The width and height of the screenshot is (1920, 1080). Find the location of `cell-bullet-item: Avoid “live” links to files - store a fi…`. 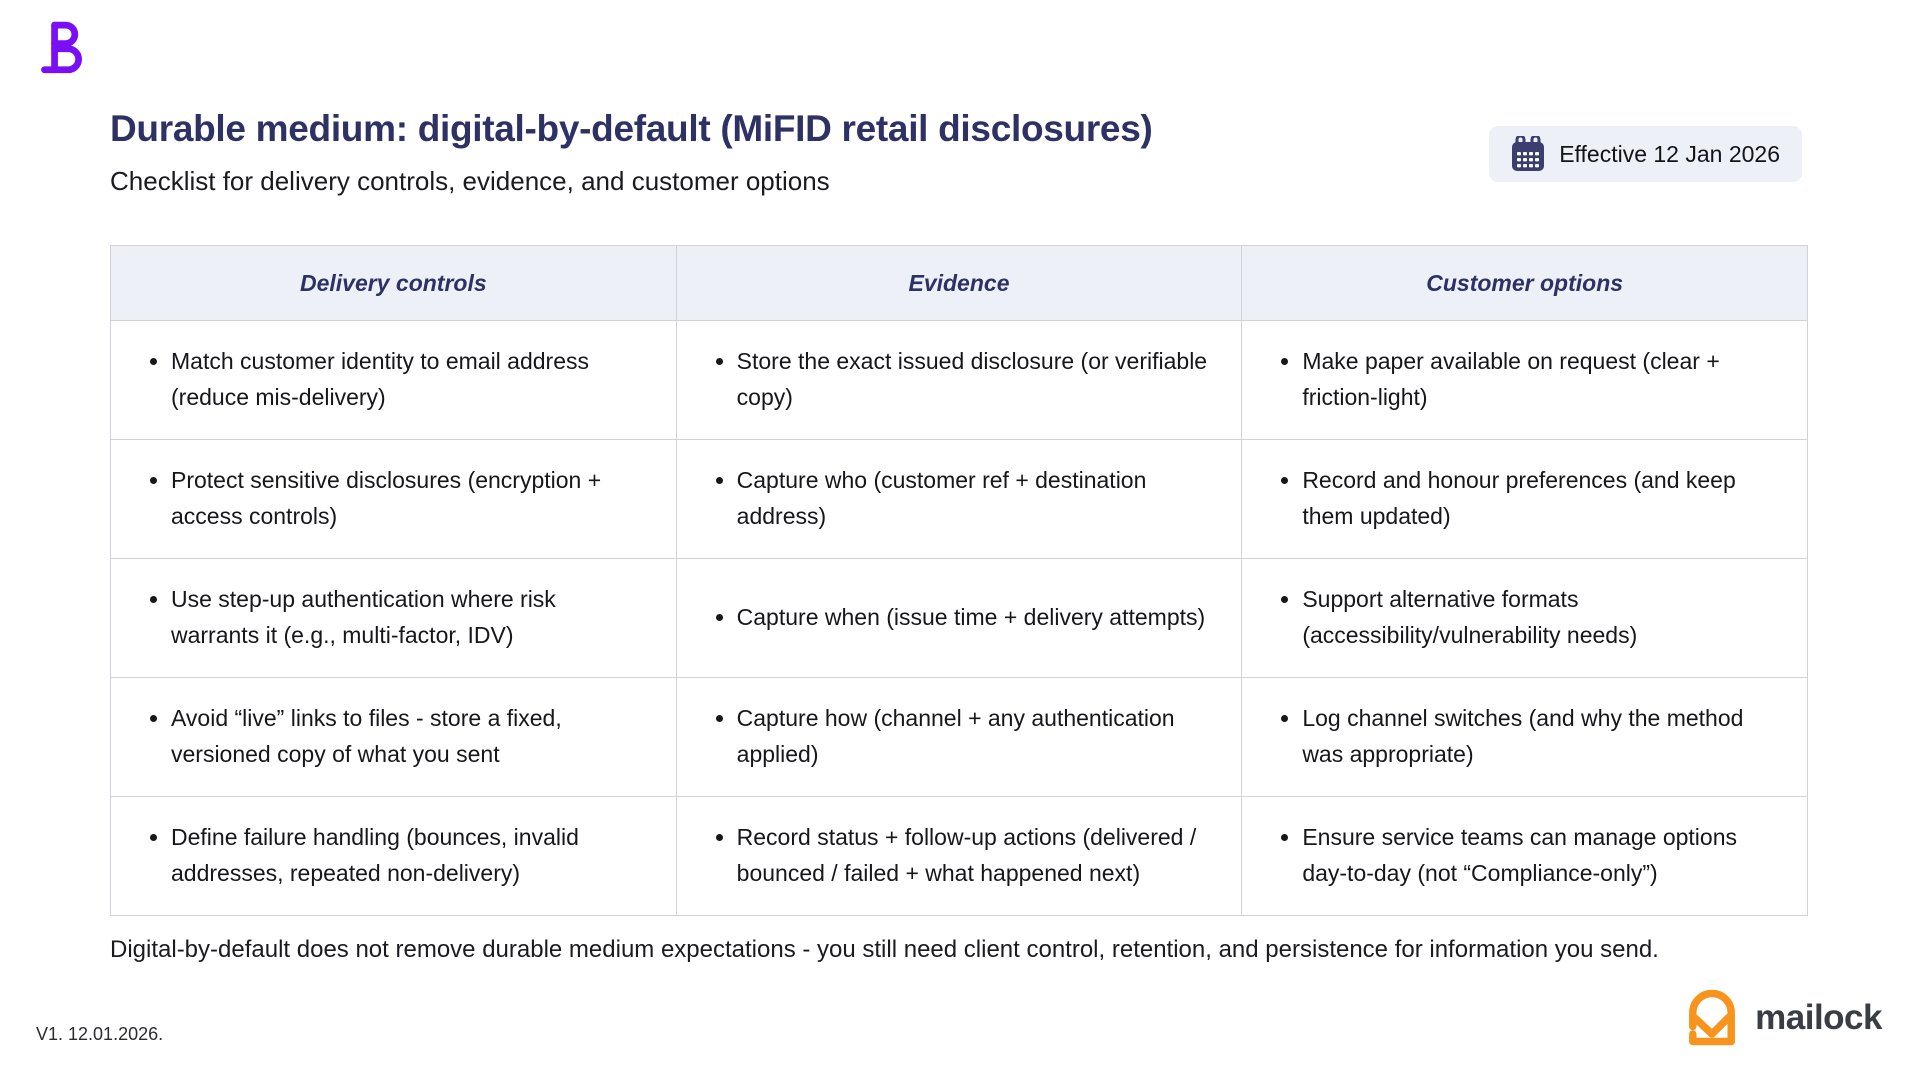

cell-bullet-item: Avoid “live” links to files - store a fi… is located at coordinates (409, 736).